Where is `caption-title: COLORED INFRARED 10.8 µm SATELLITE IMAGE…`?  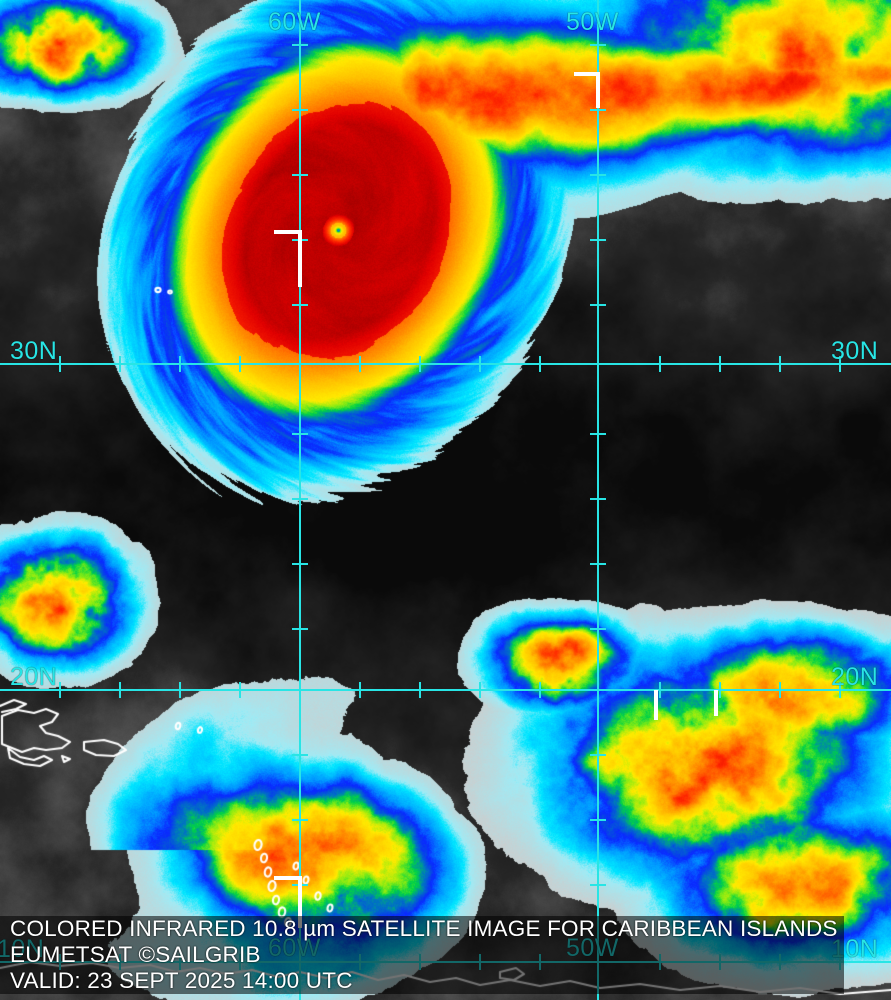 caption-title: COLORED INFRARED 10.8 µm SATELLITE IMAGE… is located at coordinates (424, 928).